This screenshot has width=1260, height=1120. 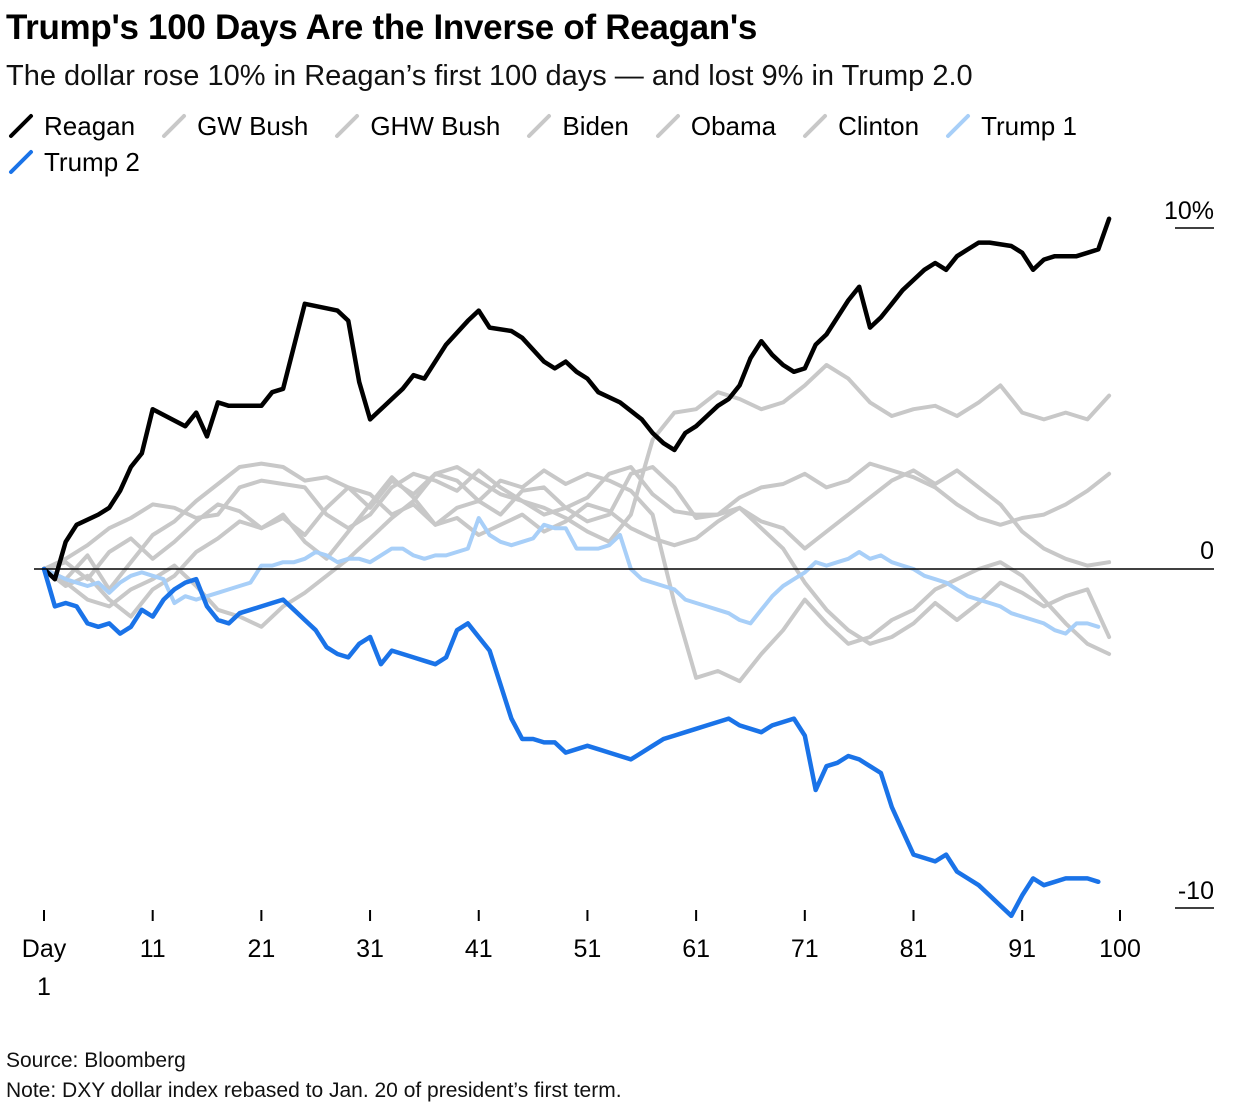 I want to click on legend-item-biden: Biden, so click(x=577, y=126).